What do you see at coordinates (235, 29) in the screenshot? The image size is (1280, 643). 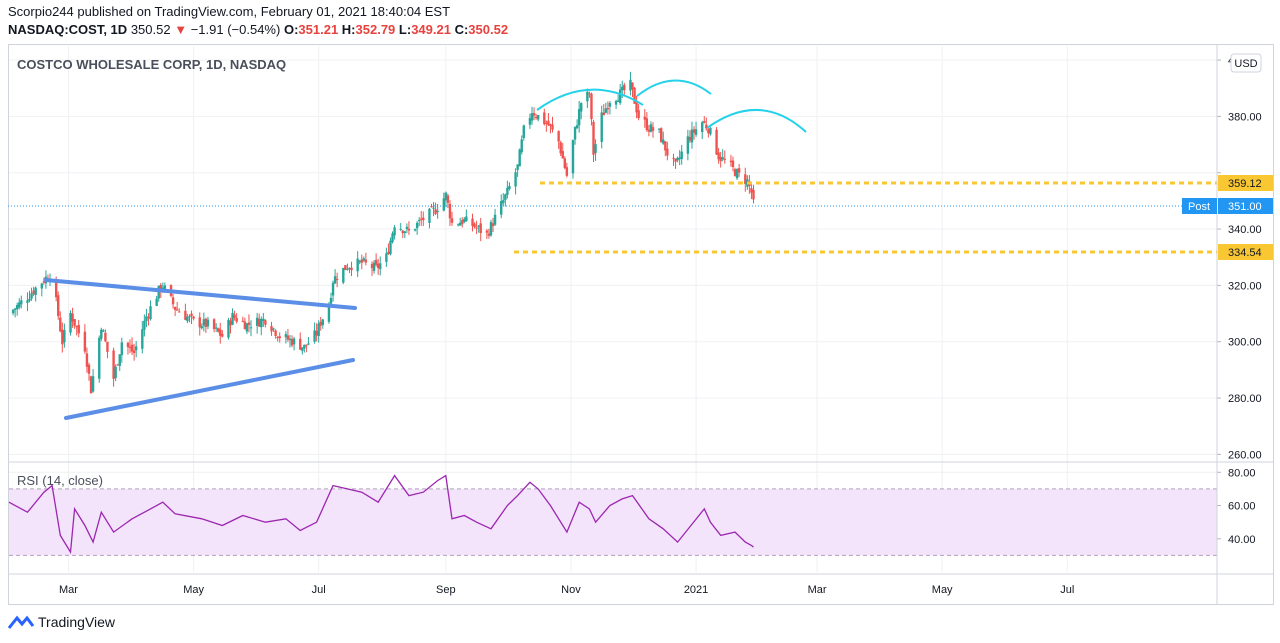 I see `price-change: −1.91 (−0.54%)` at bounding box center [235, 29].